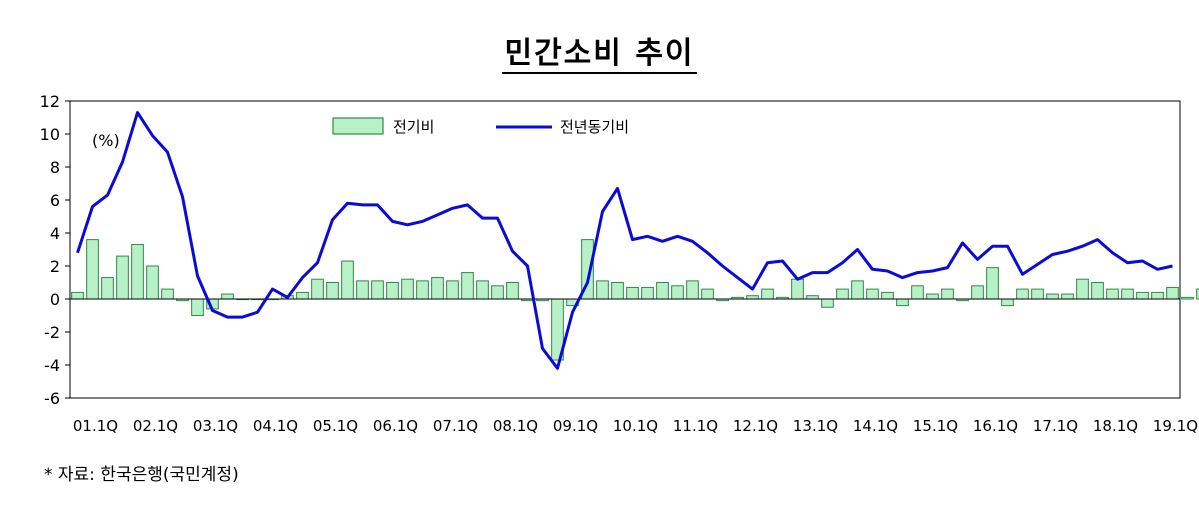 The image size is (1199, 514). What do you see at coordinates (1175, 426) in the screenshot?
I see `x-tick-label: 19.1Q` at bounding box center [1175, 426].